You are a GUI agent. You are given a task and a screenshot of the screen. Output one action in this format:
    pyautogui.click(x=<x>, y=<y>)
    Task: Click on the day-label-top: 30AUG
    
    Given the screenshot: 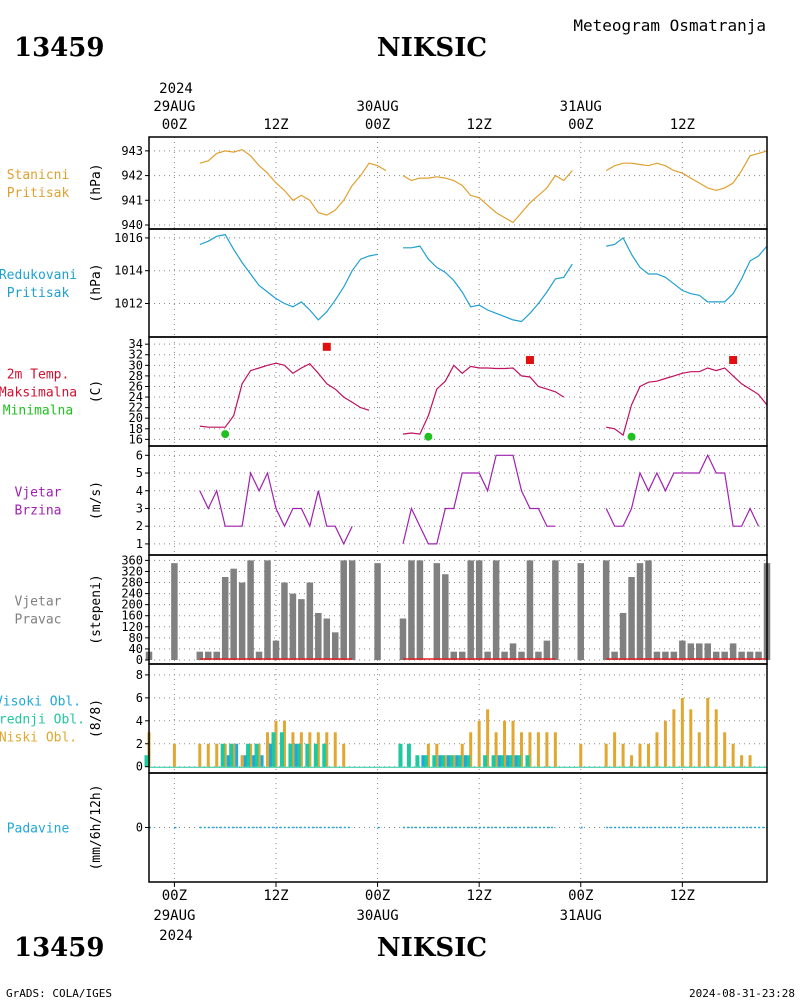 What is the action you would take?
    pyautogui.click(x=377, y=107)
    